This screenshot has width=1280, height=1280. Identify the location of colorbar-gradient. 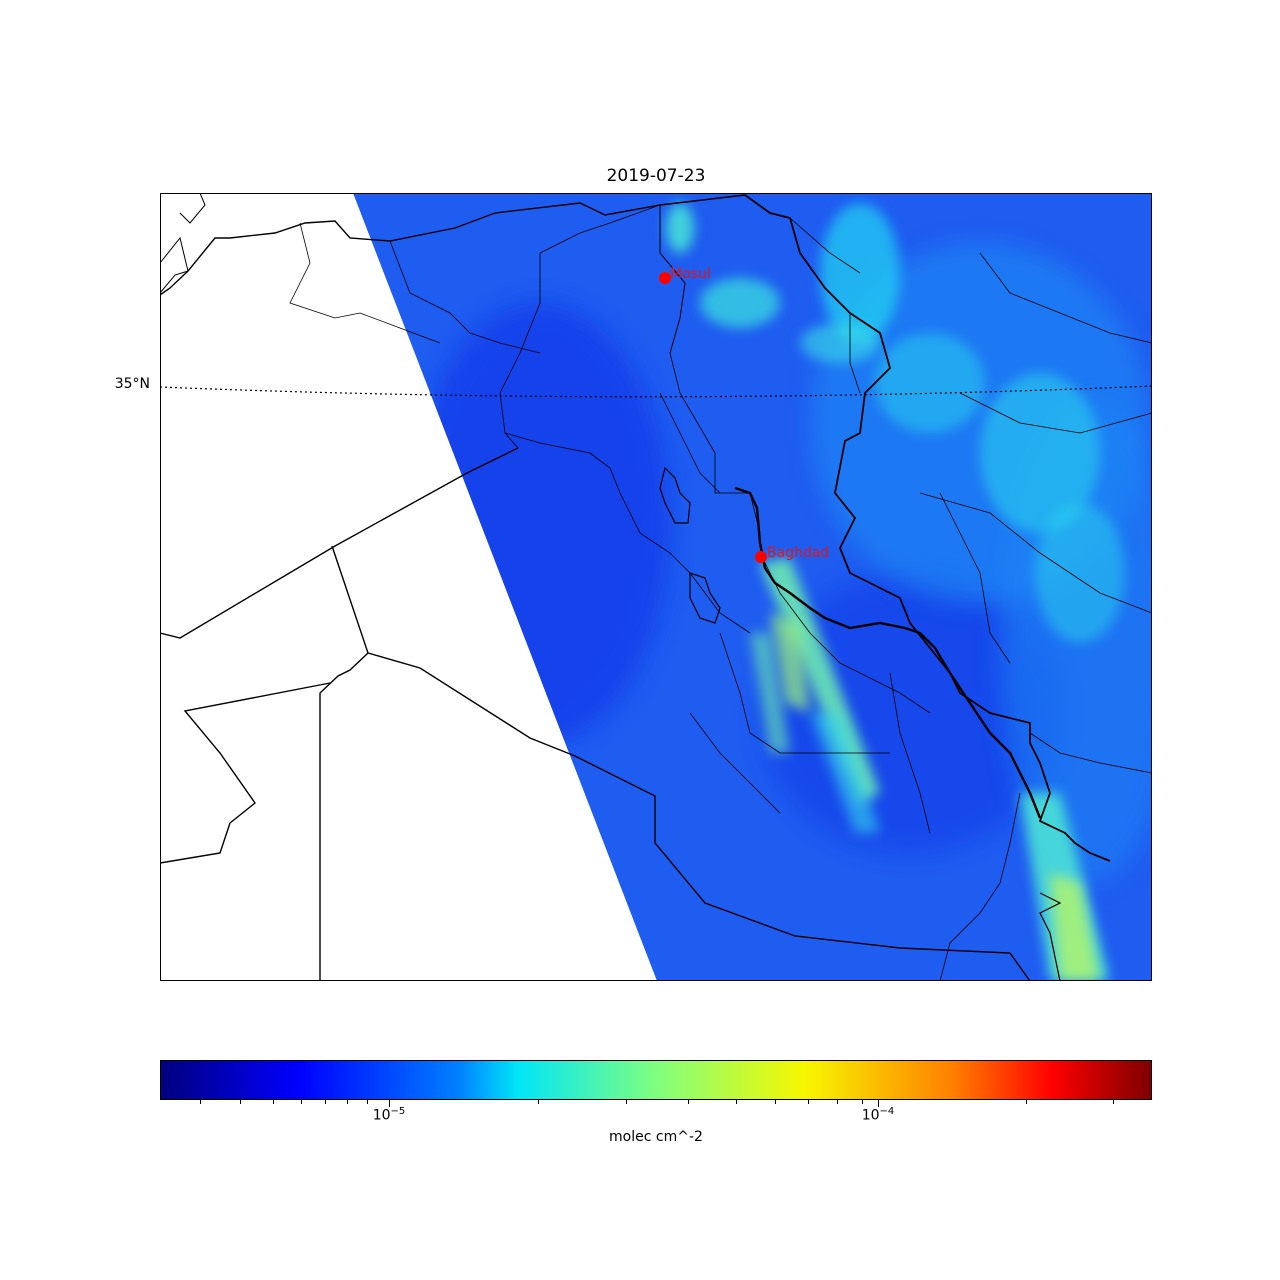
(656, 1080).